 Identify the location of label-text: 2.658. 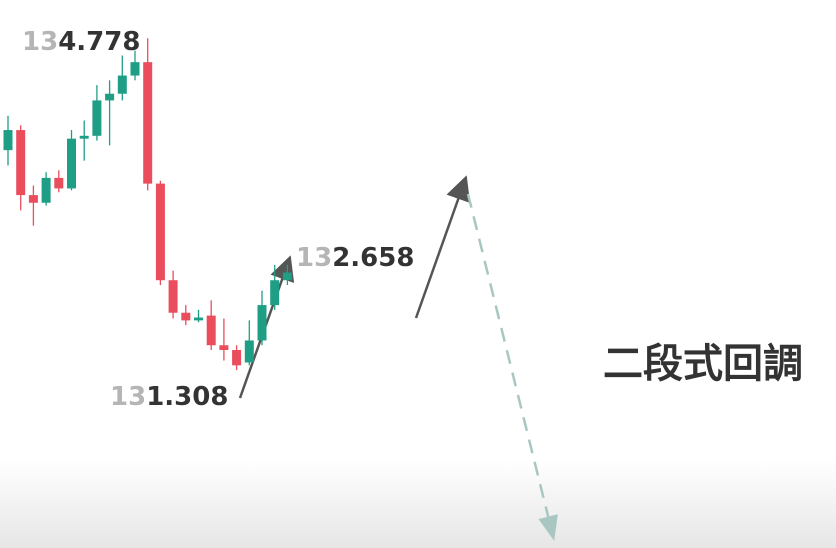
(373, 258).